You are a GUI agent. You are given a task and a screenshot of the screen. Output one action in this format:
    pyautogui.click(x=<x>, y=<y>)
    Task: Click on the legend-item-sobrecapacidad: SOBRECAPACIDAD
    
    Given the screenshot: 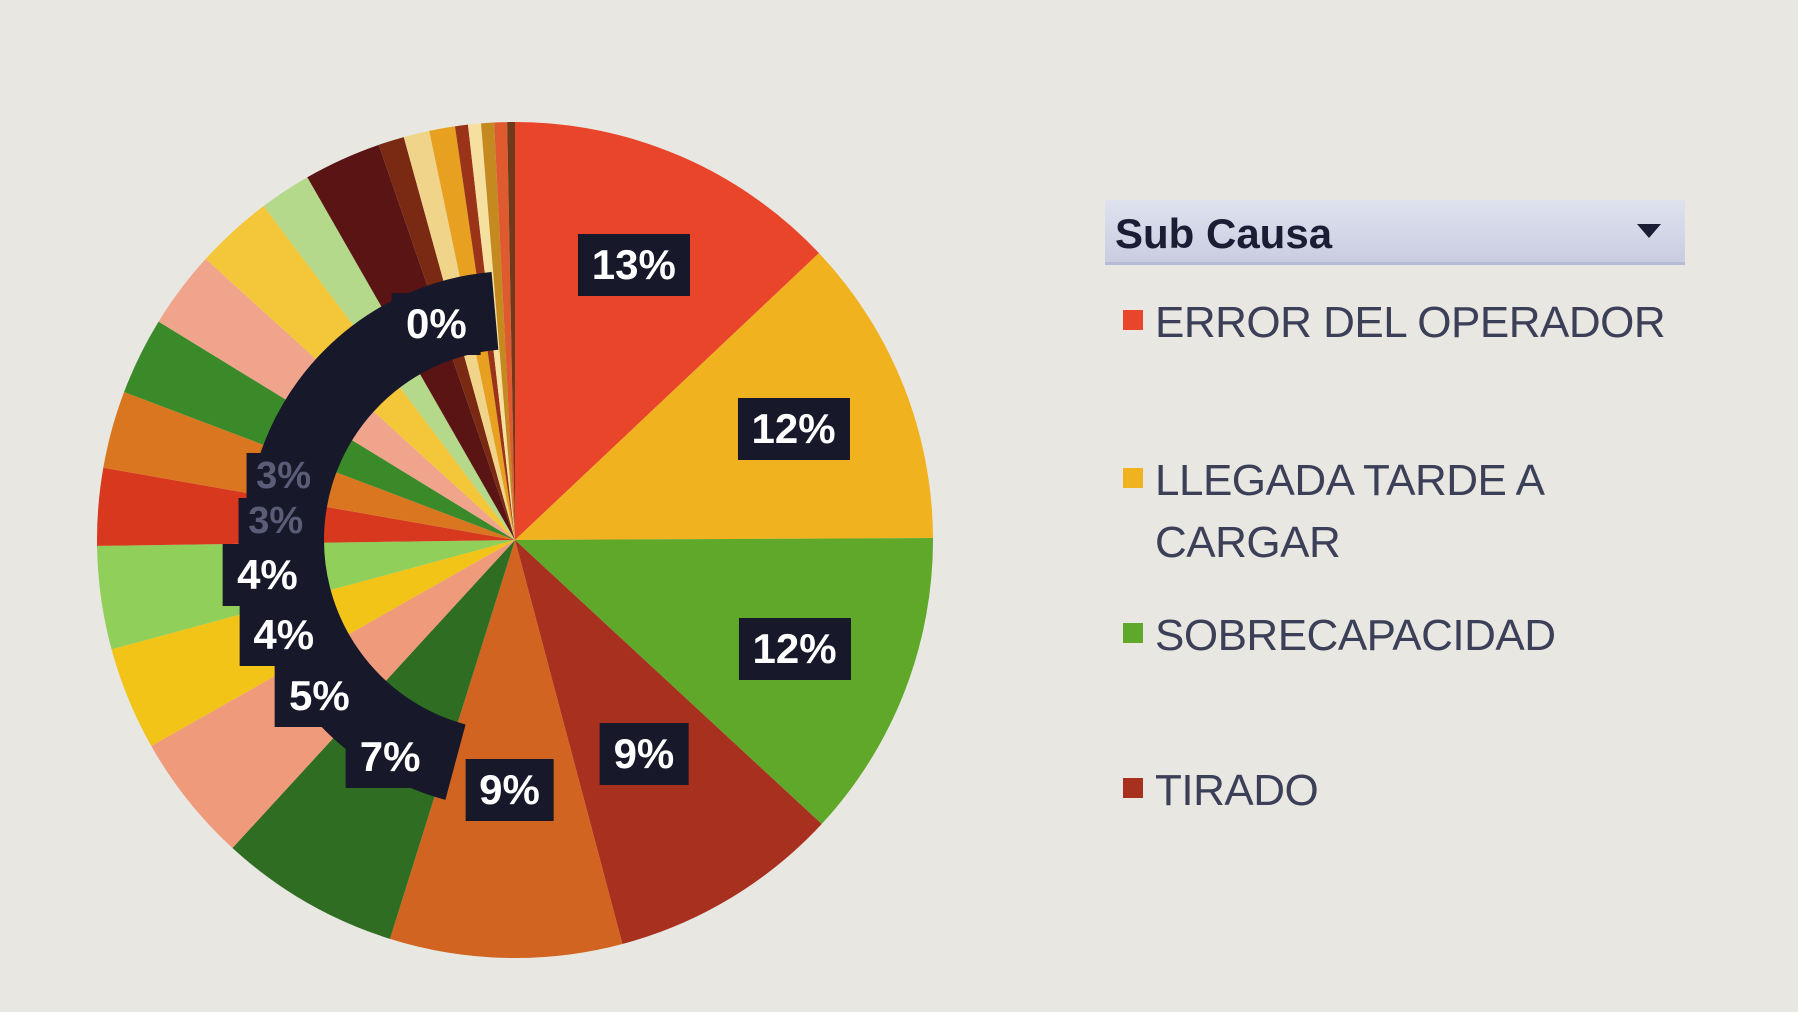 What is the action you would take?
    pyautogui.click(x=1339, y=636)
    